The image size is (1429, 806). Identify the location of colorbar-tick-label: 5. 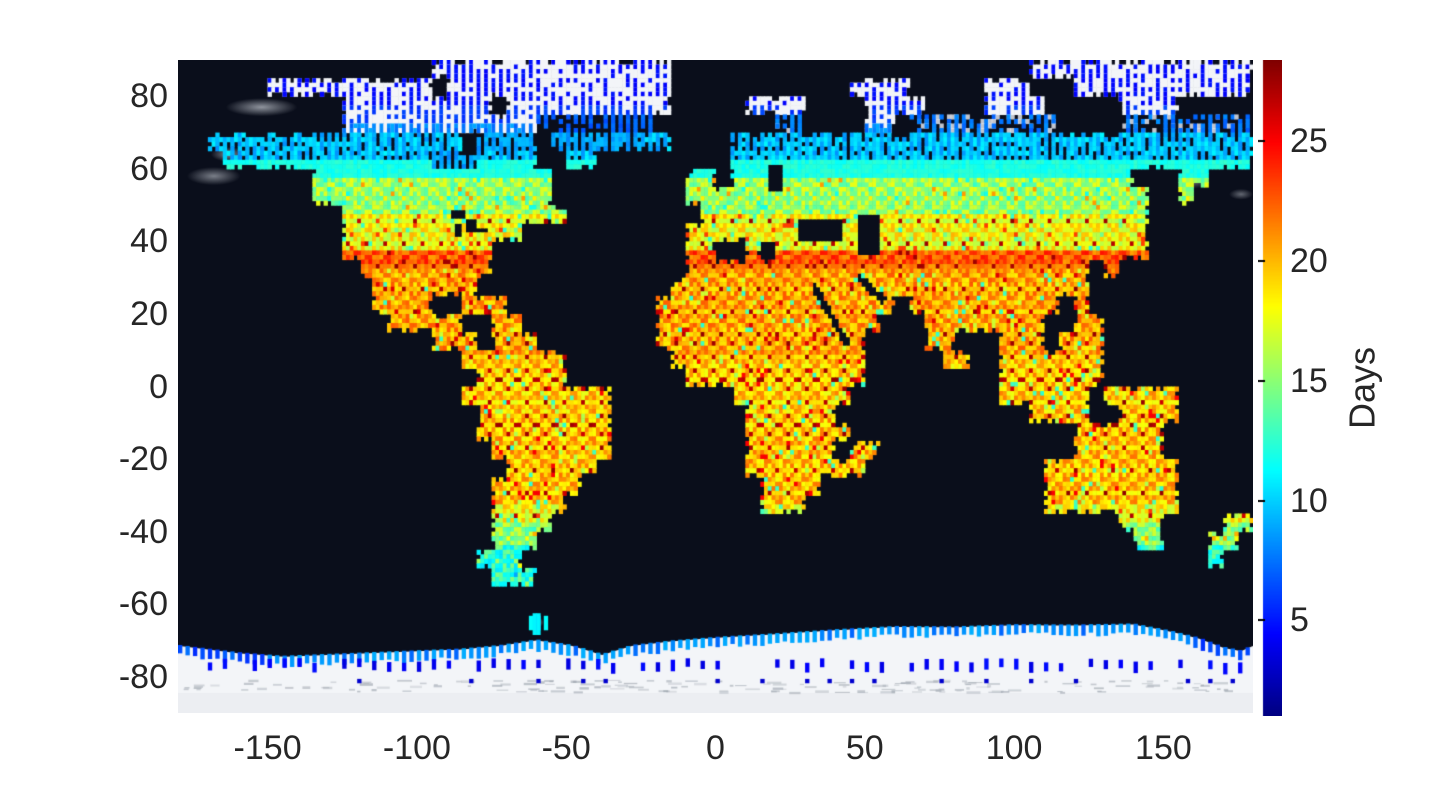
(1299, 620).